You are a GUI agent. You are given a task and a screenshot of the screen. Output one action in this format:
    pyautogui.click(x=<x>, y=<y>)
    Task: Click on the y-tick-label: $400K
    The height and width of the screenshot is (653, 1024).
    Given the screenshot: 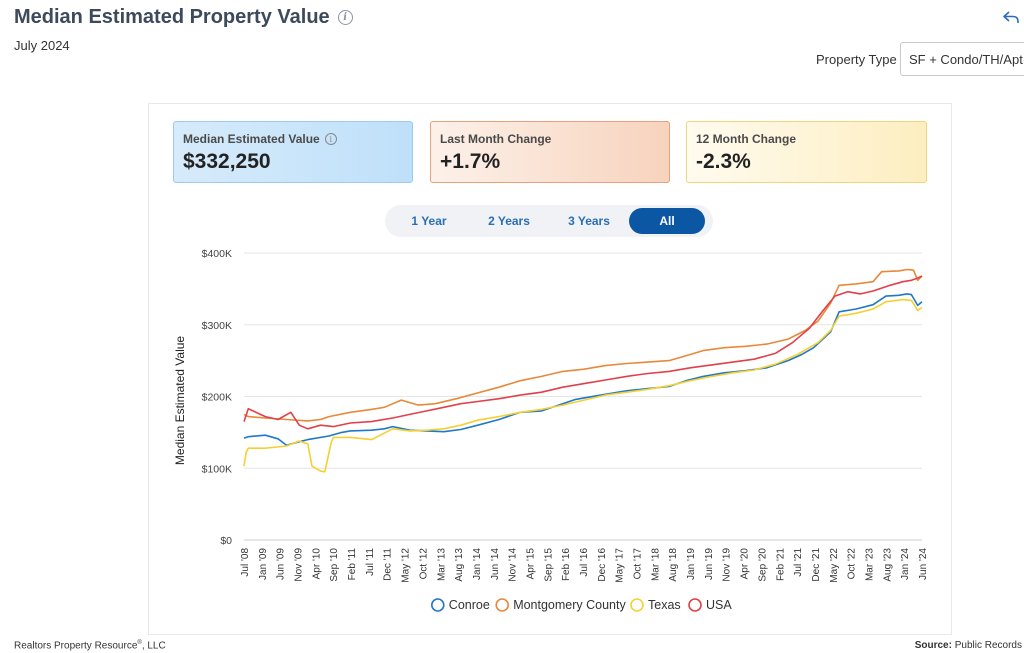 What is the action you would take?
    pyautogui.click(x=217, y=254)
    